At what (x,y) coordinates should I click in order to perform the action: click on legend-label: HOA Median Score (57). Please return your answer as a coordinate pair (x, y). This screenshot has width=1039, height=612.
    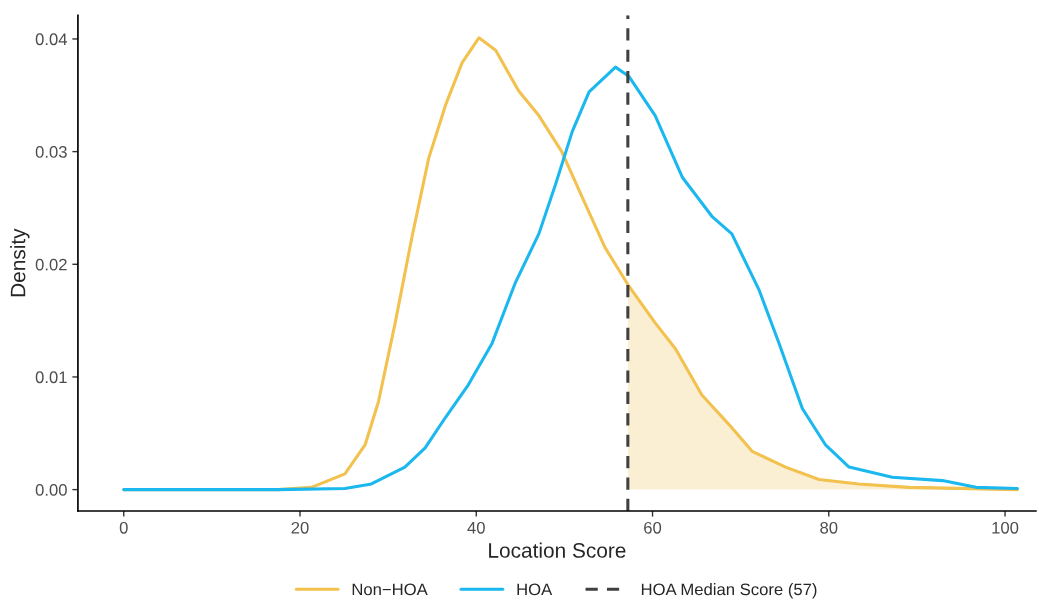
    Looking at the image, I should click on (729, 591).